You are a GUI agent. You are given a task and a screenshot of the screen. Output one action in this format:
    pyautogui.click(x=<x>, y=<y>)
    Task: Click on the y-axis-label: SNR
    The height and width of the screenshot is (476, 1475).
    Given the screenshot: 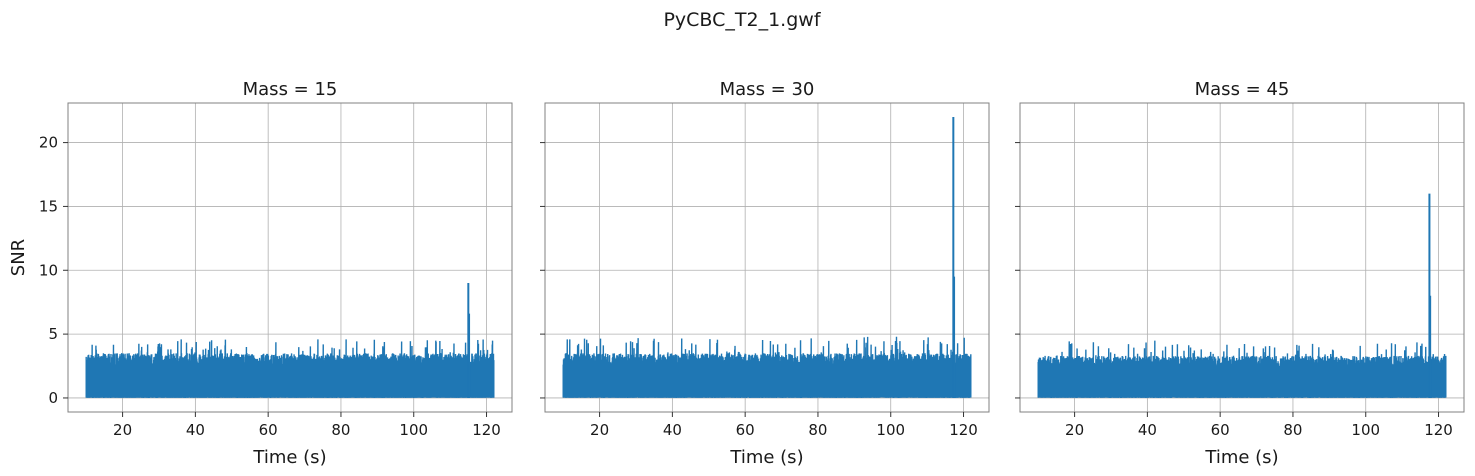 What is the action you would take?
    pyautogui.click(x=18, y=257)
    